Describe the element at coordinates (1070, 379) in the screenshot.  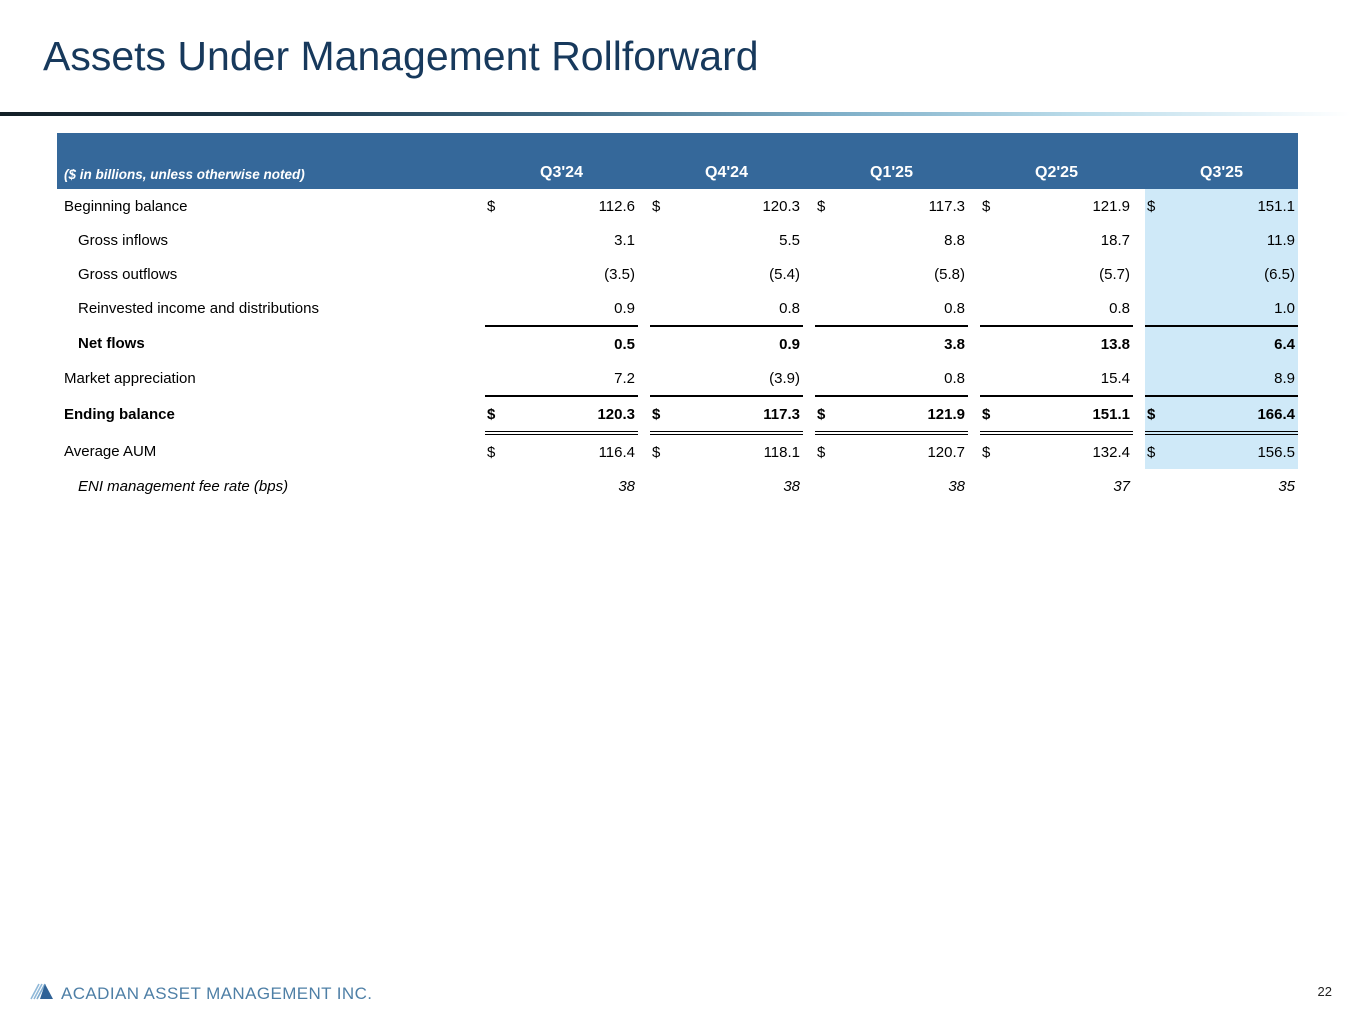
I see `table-cell: 15.4` at that location.